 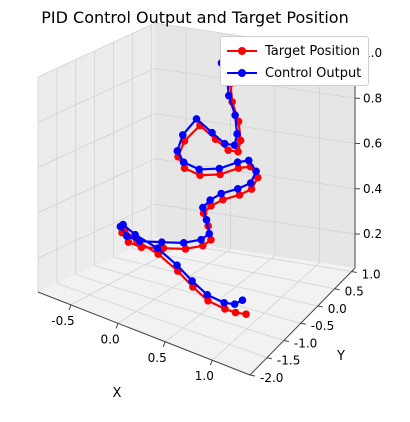 What do you see at coordinates (312, 51) in the screenshot?
I see `legend-label-target: Target Position` at bounding box center [312, 51].